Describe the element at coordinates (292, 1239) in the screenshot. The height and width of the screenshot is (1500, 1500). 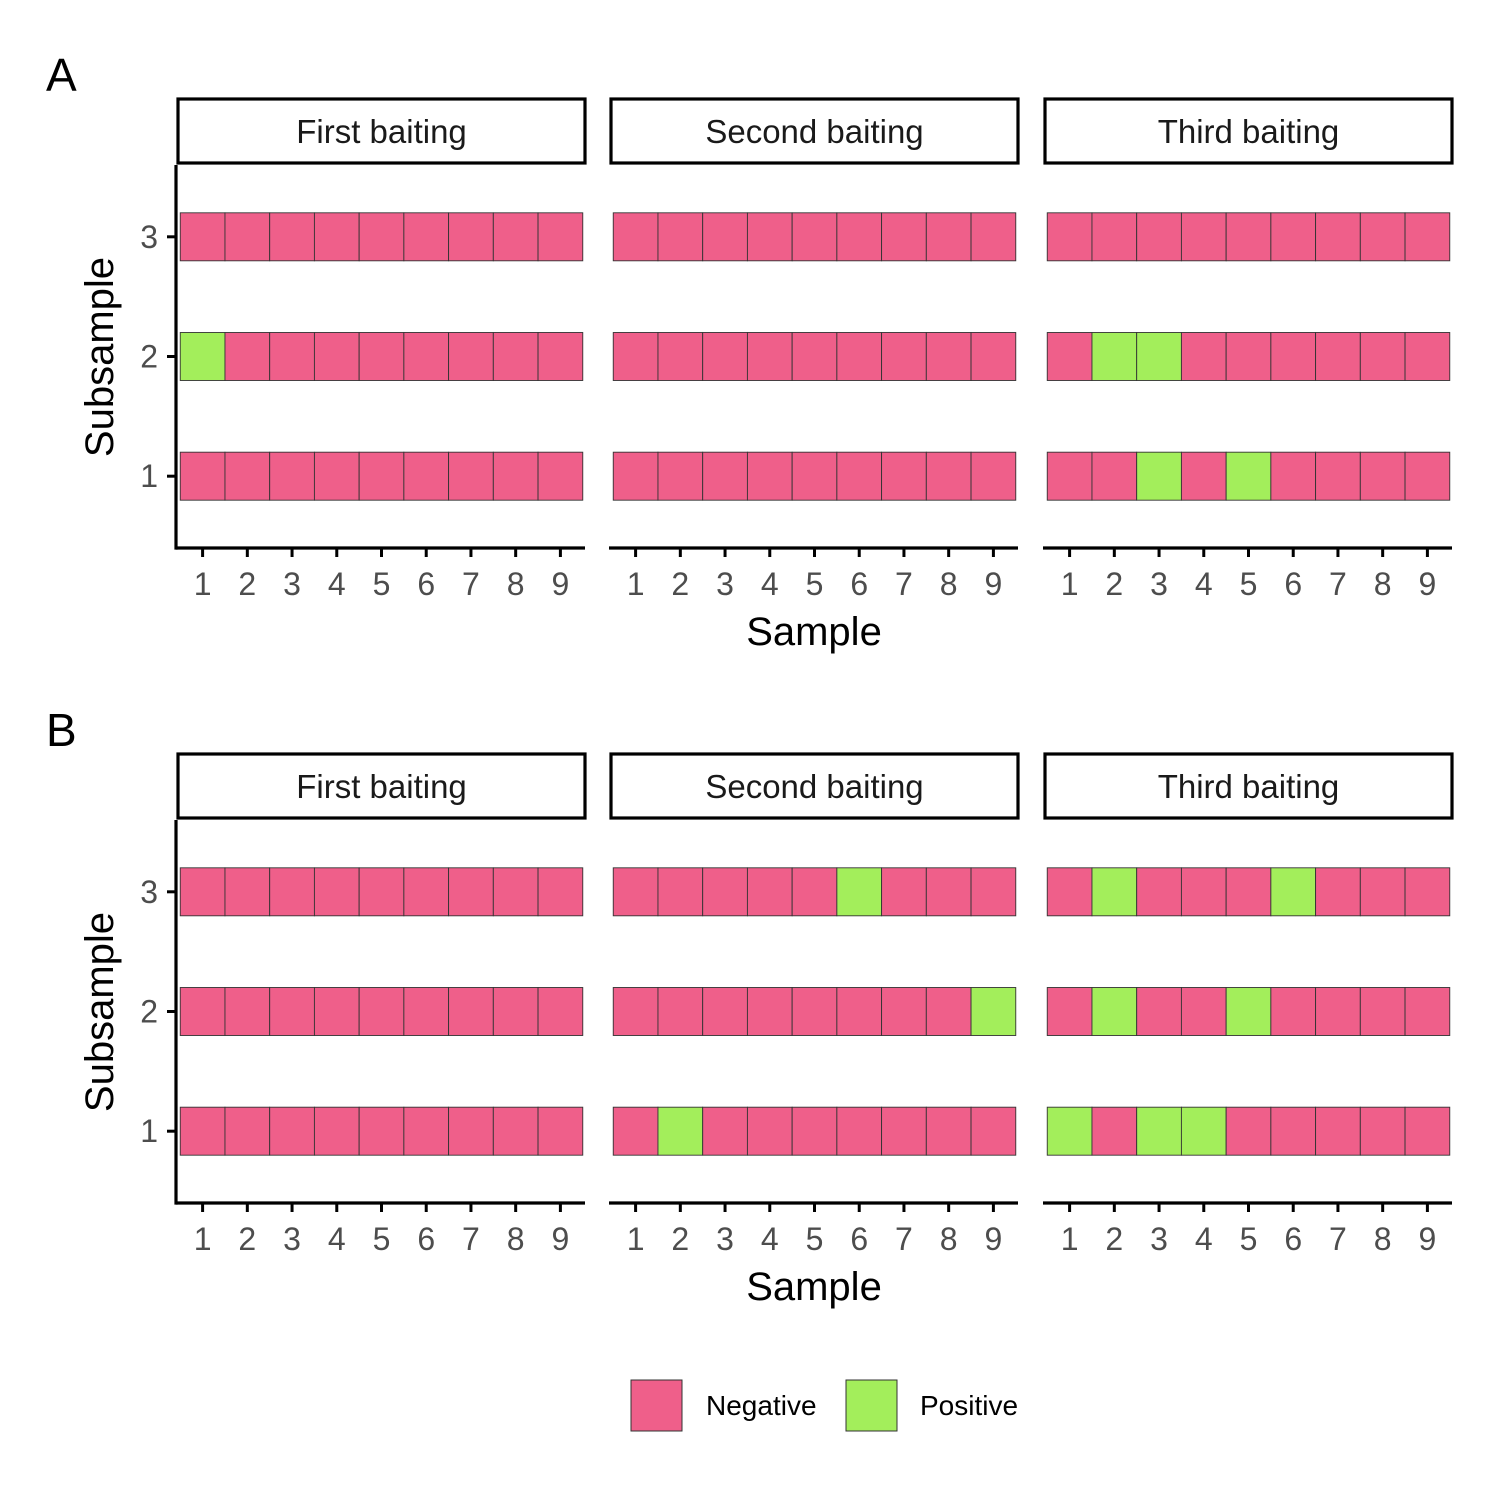
I see `panel-b-facet-1-x-tick-label-3: 3` at that location.